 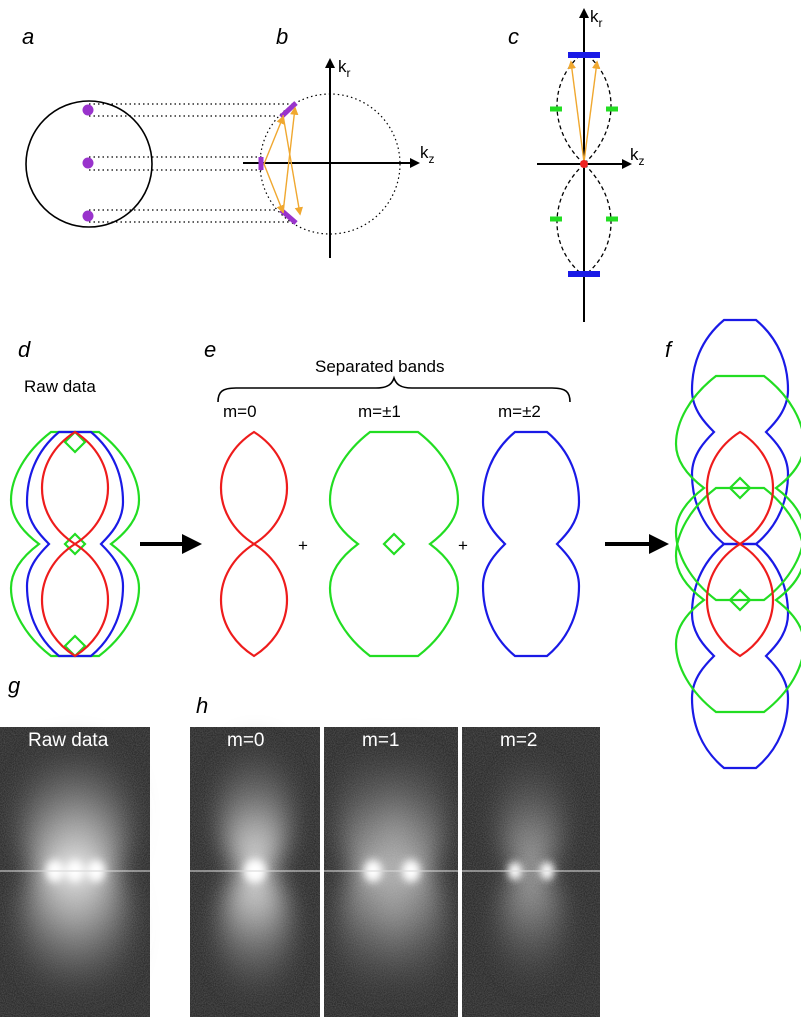 I want to click on band-m0-shape, so click(x=254, y=544).